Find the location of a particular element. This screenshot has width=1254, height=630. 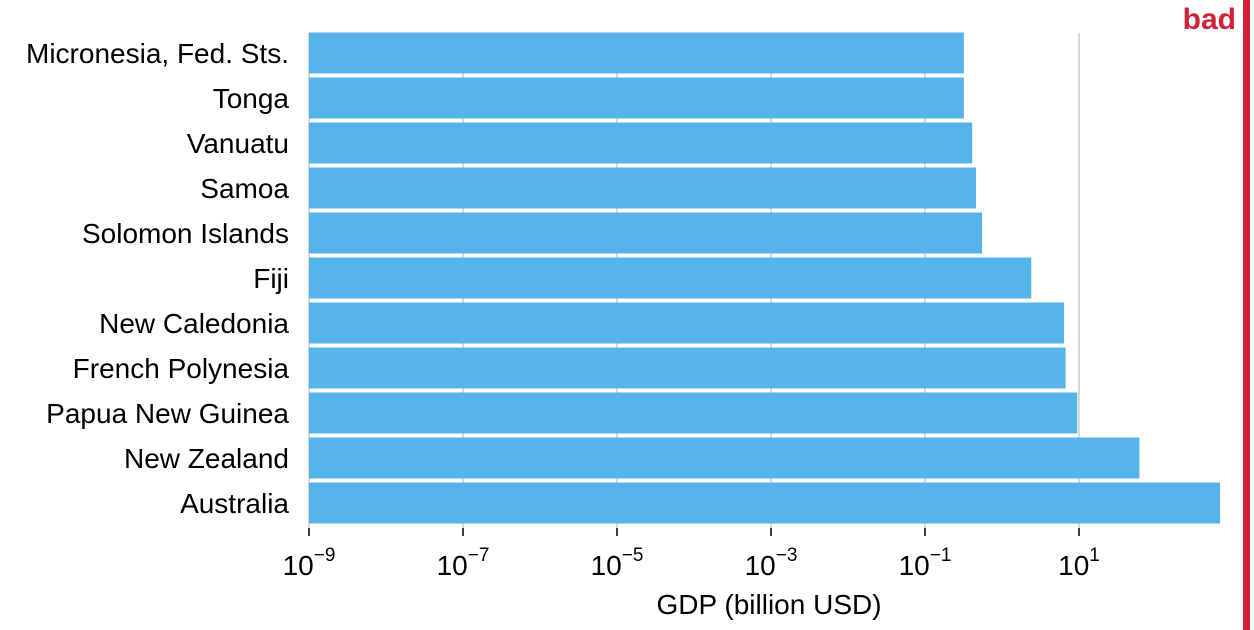

category-label-6: New Caledonia is located at coordinates (194, 323).